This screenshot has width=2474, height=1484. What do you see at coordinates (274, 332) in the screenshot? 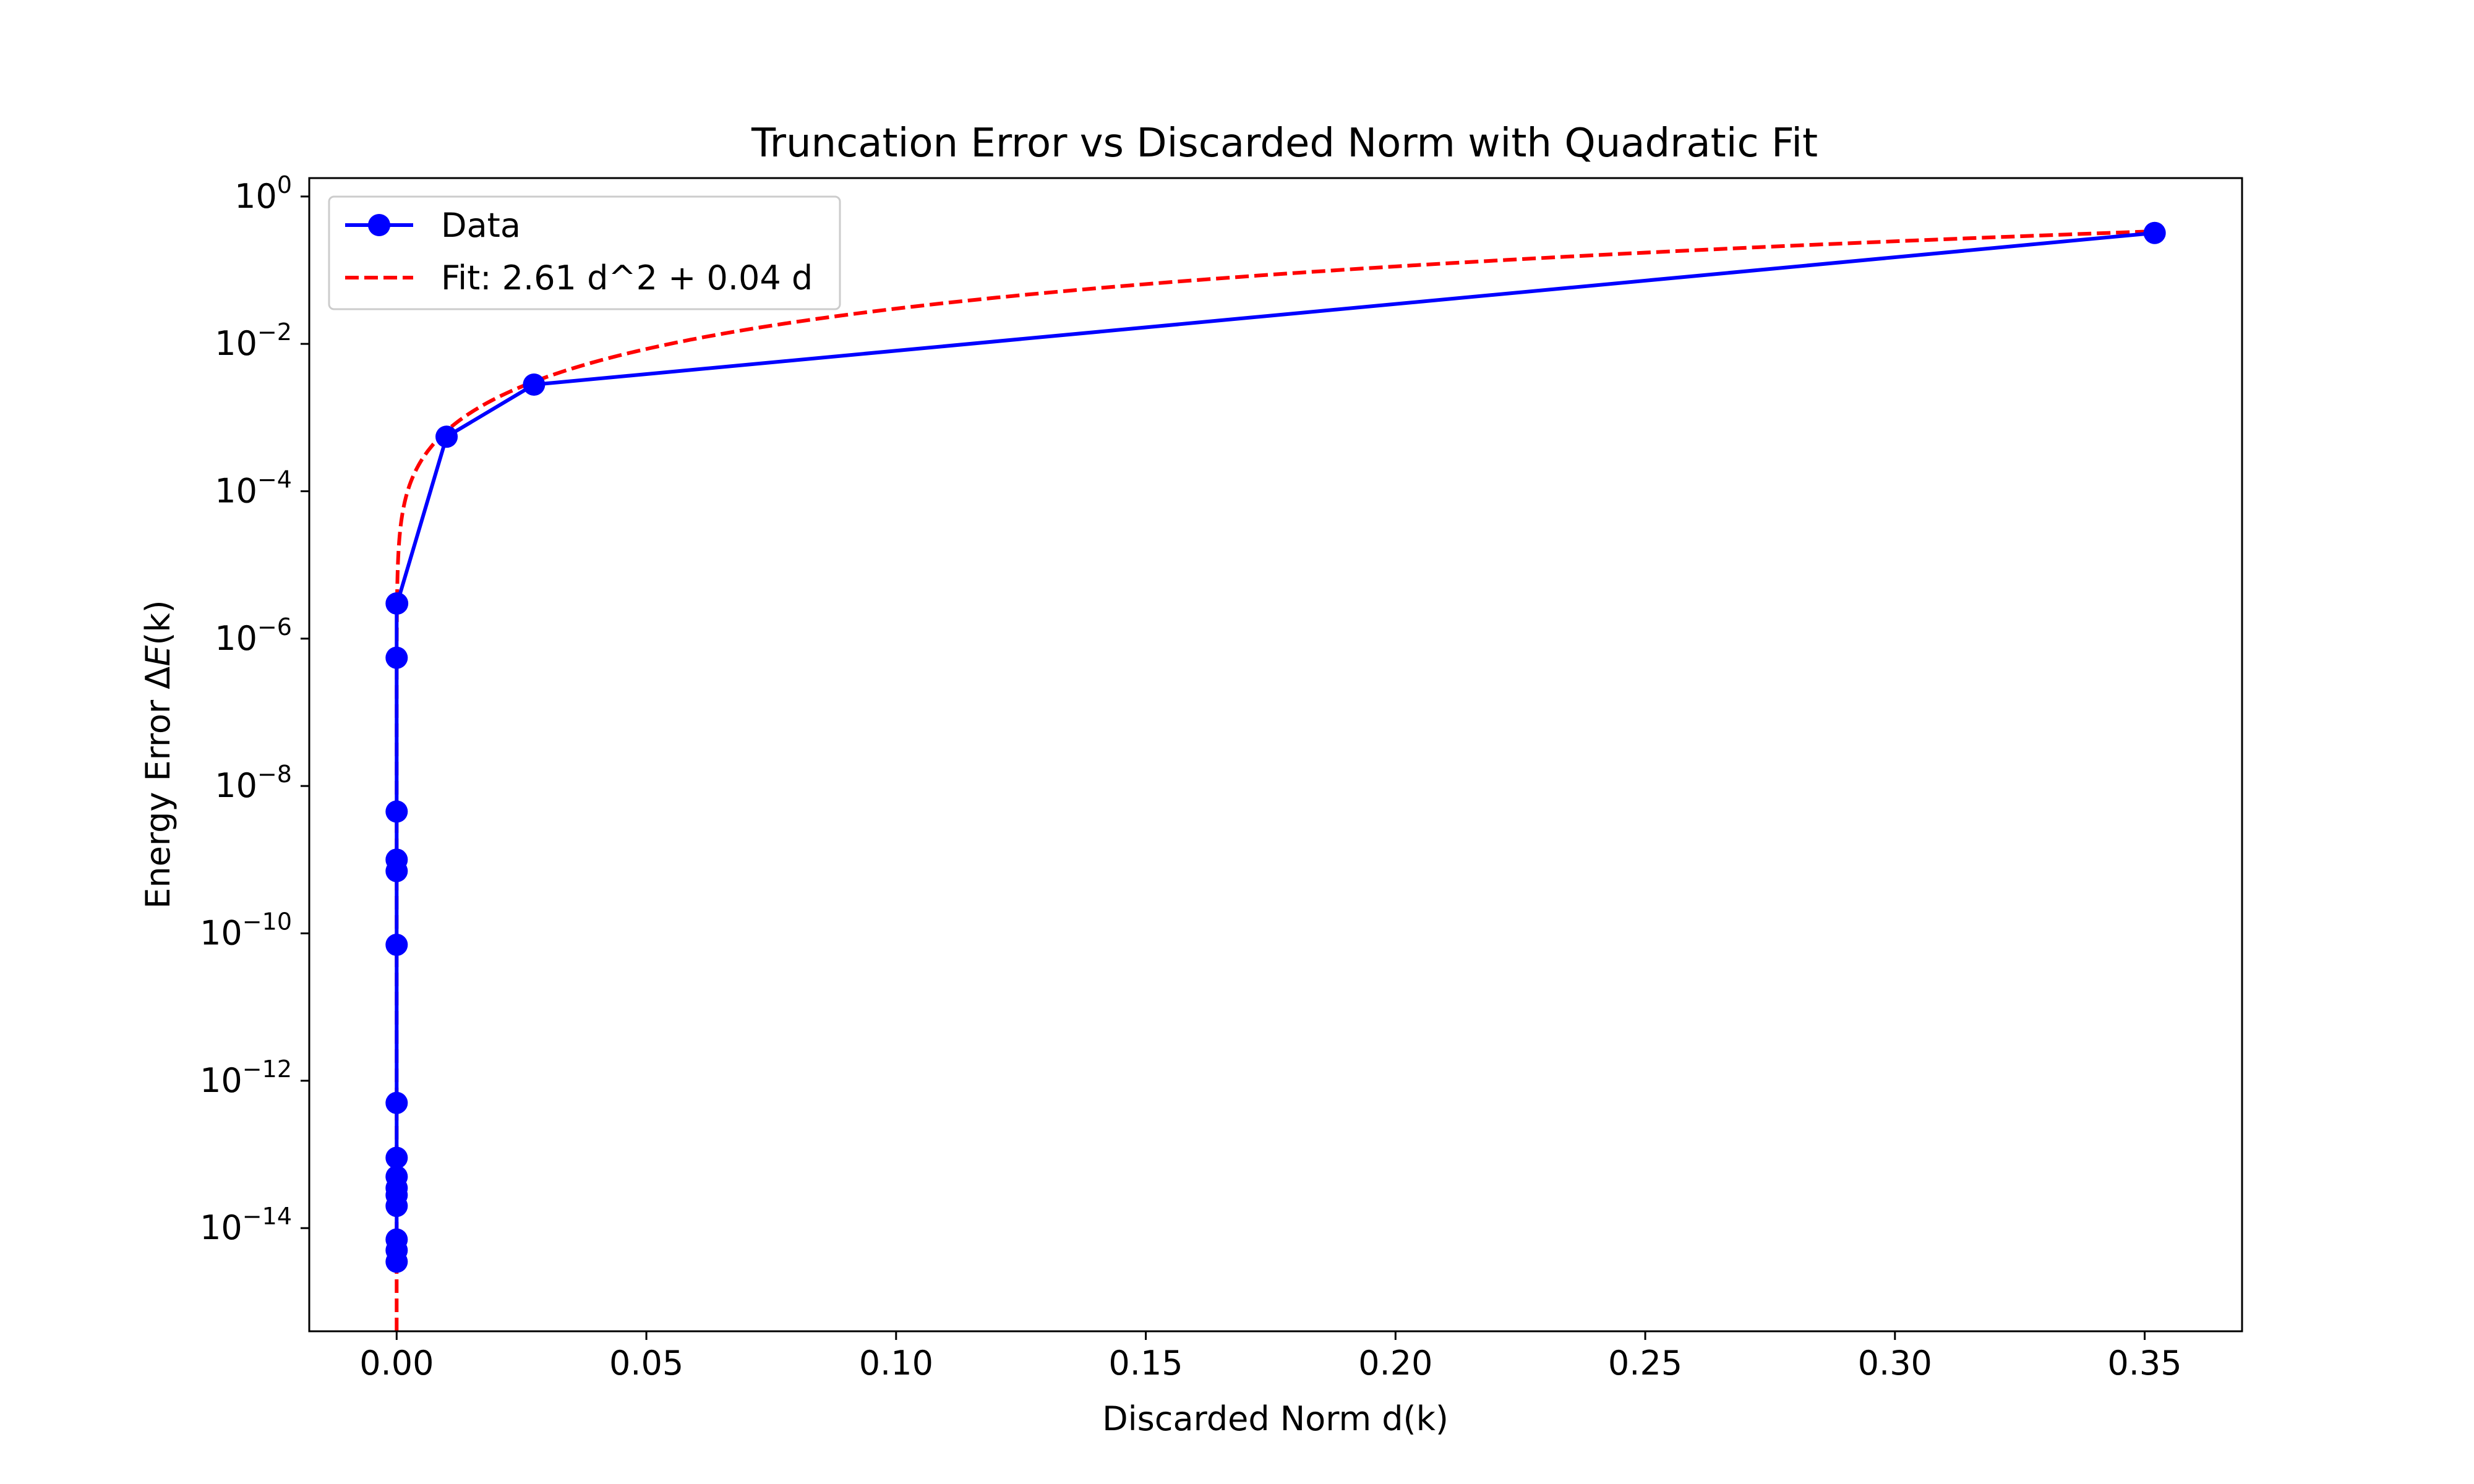
I see `y-tick-label-exponent: −2` at bounding box center [274, 332].